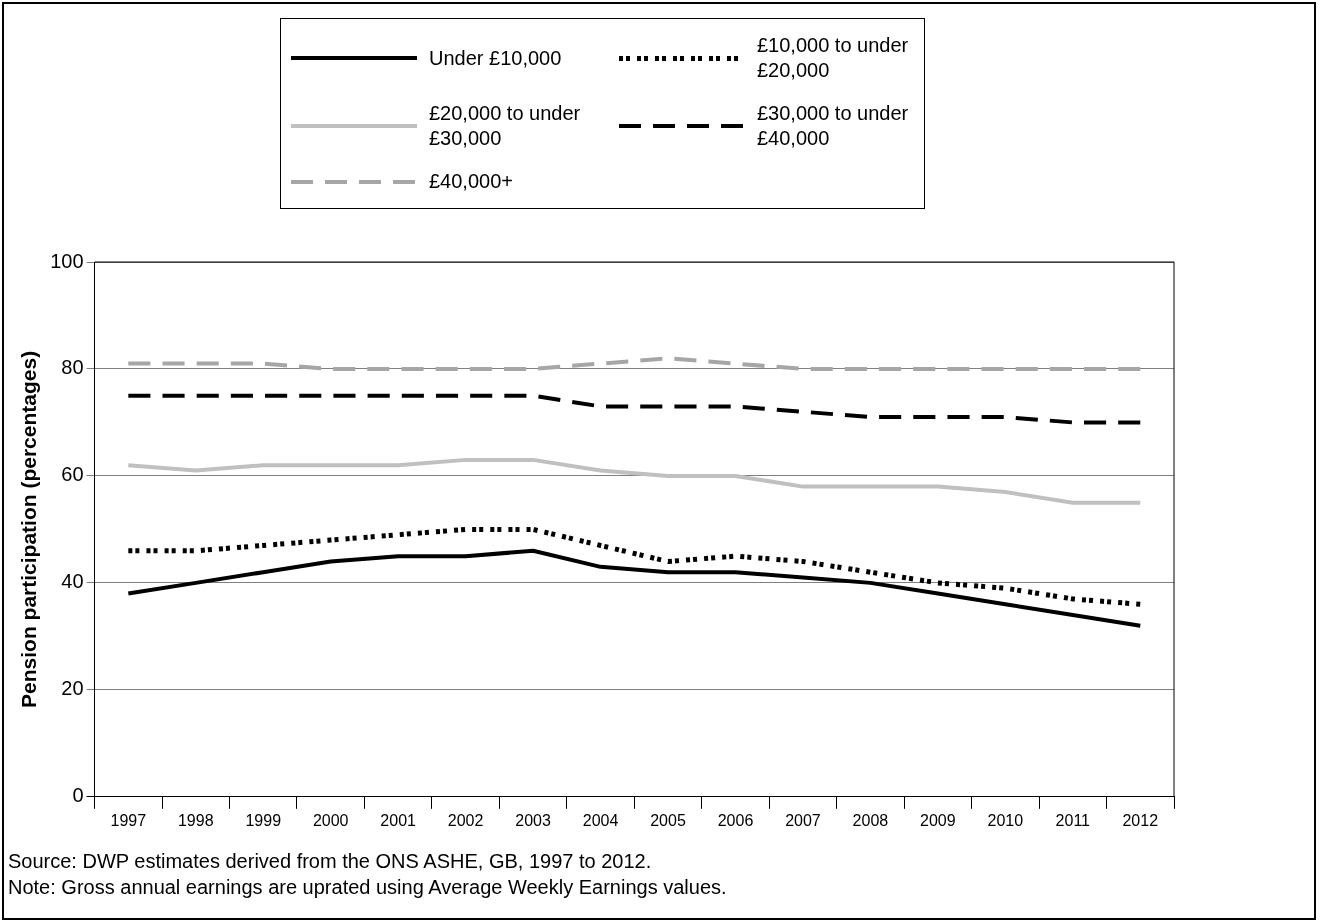  Describe the element at coordinates (870, 820) in the screenshot. I see `x-tick-label: 2008` at that location.